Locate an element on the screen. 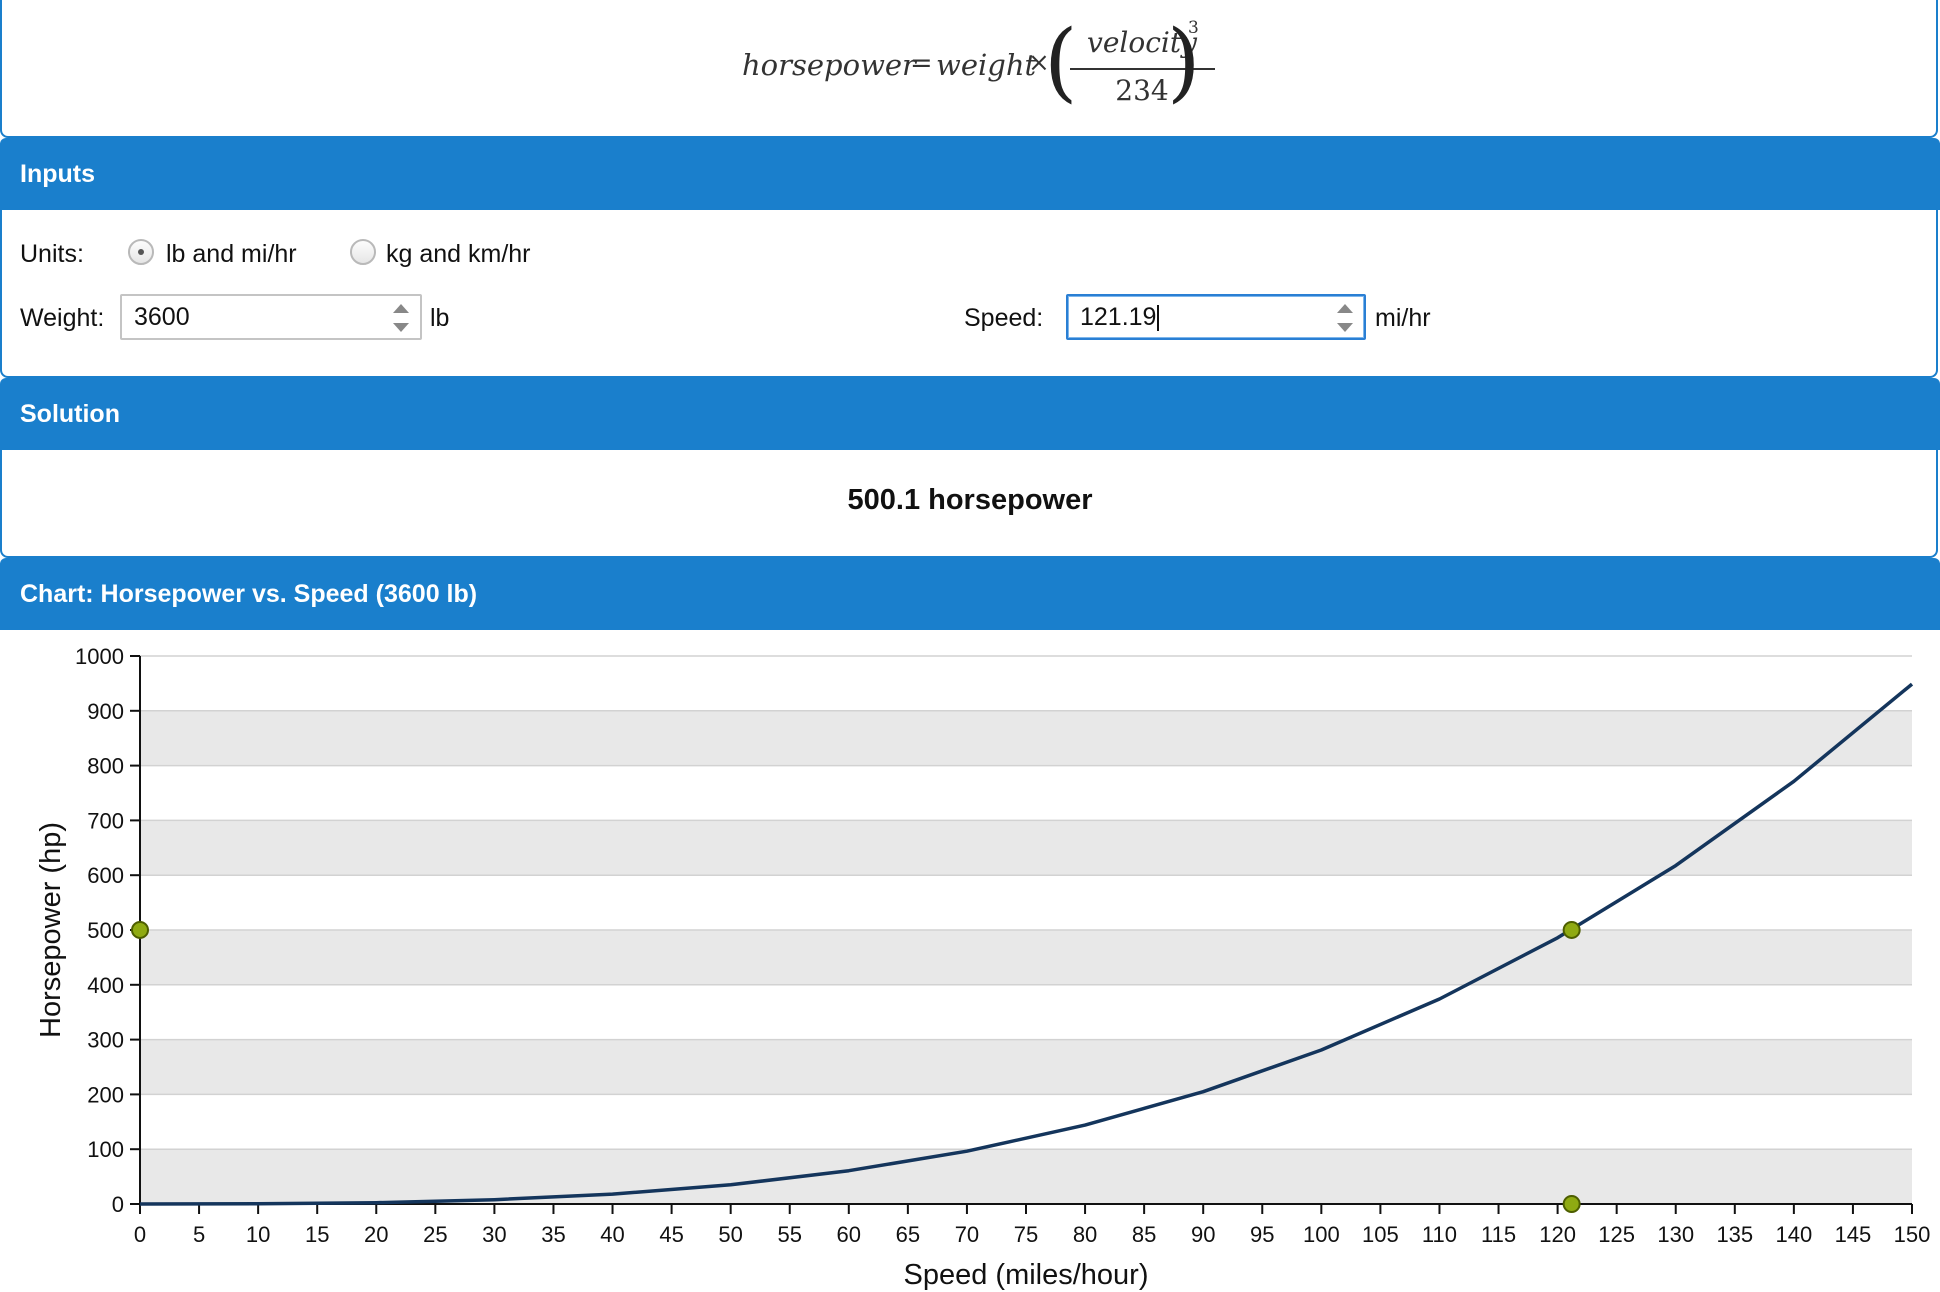  formula-lhs: horsepower is located at coordinates (829, 65).